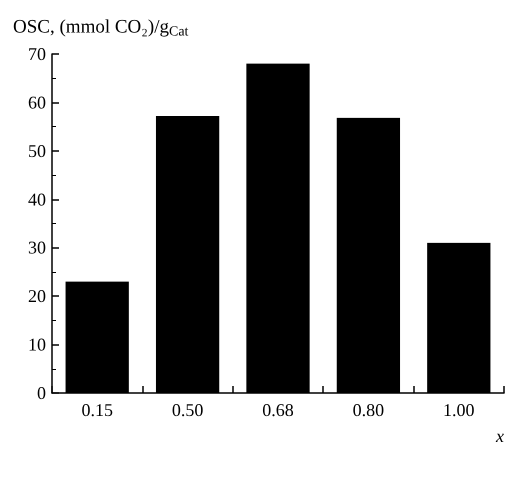 This screenshot has width=526, height=479. I want to click on x-tick-label: 0.50, so click(188, 410).